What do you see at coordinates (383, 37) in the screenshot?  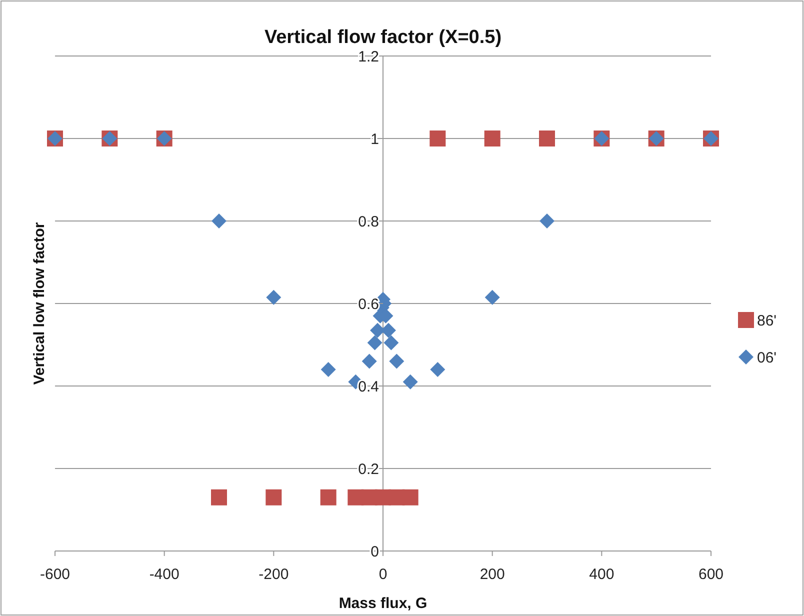 I see `chart-title: Vertical flow factor (X=0.5)` at bounding box center [383, 37].